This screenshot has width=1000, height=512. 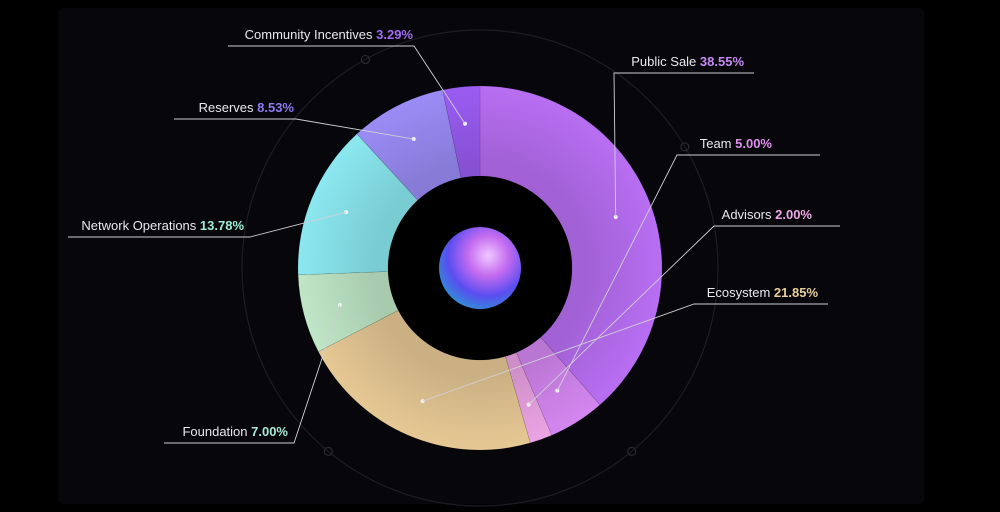 I want to click on label-percent: 13.78%, so click(x=222, y=225).